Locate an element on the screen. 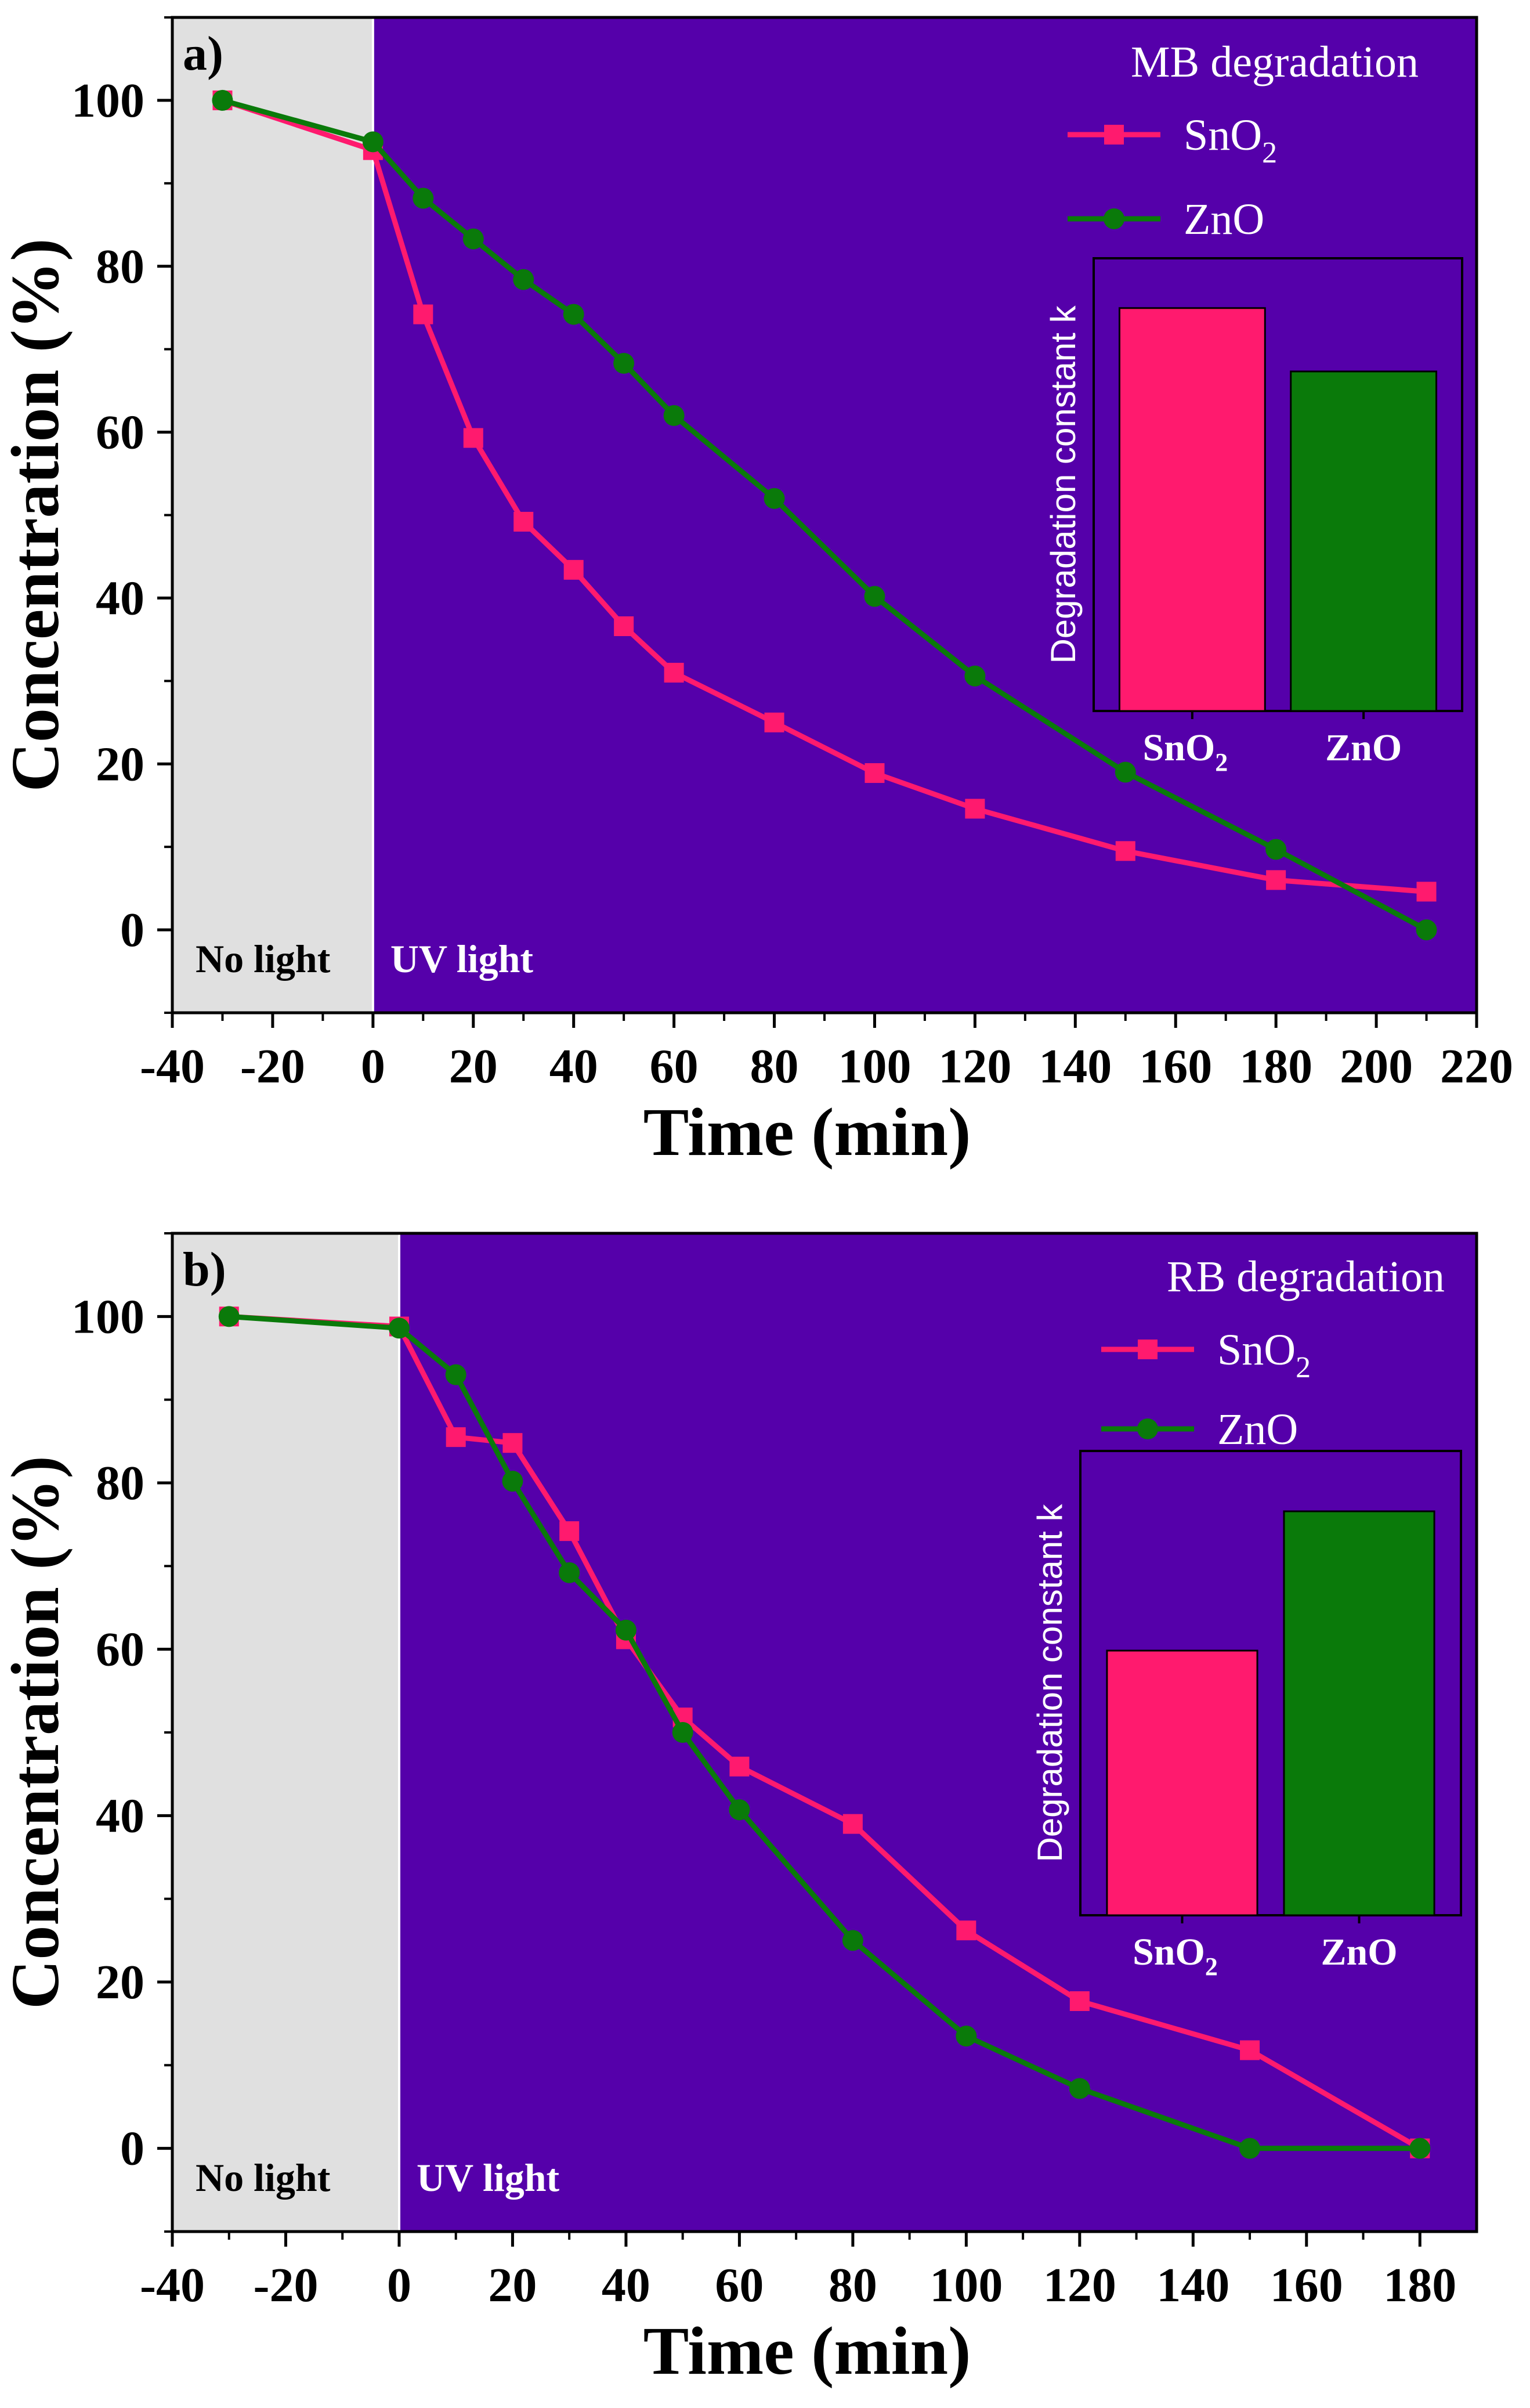  legend-label-sno2: SnO2 is located at coordinates (1230, 140).